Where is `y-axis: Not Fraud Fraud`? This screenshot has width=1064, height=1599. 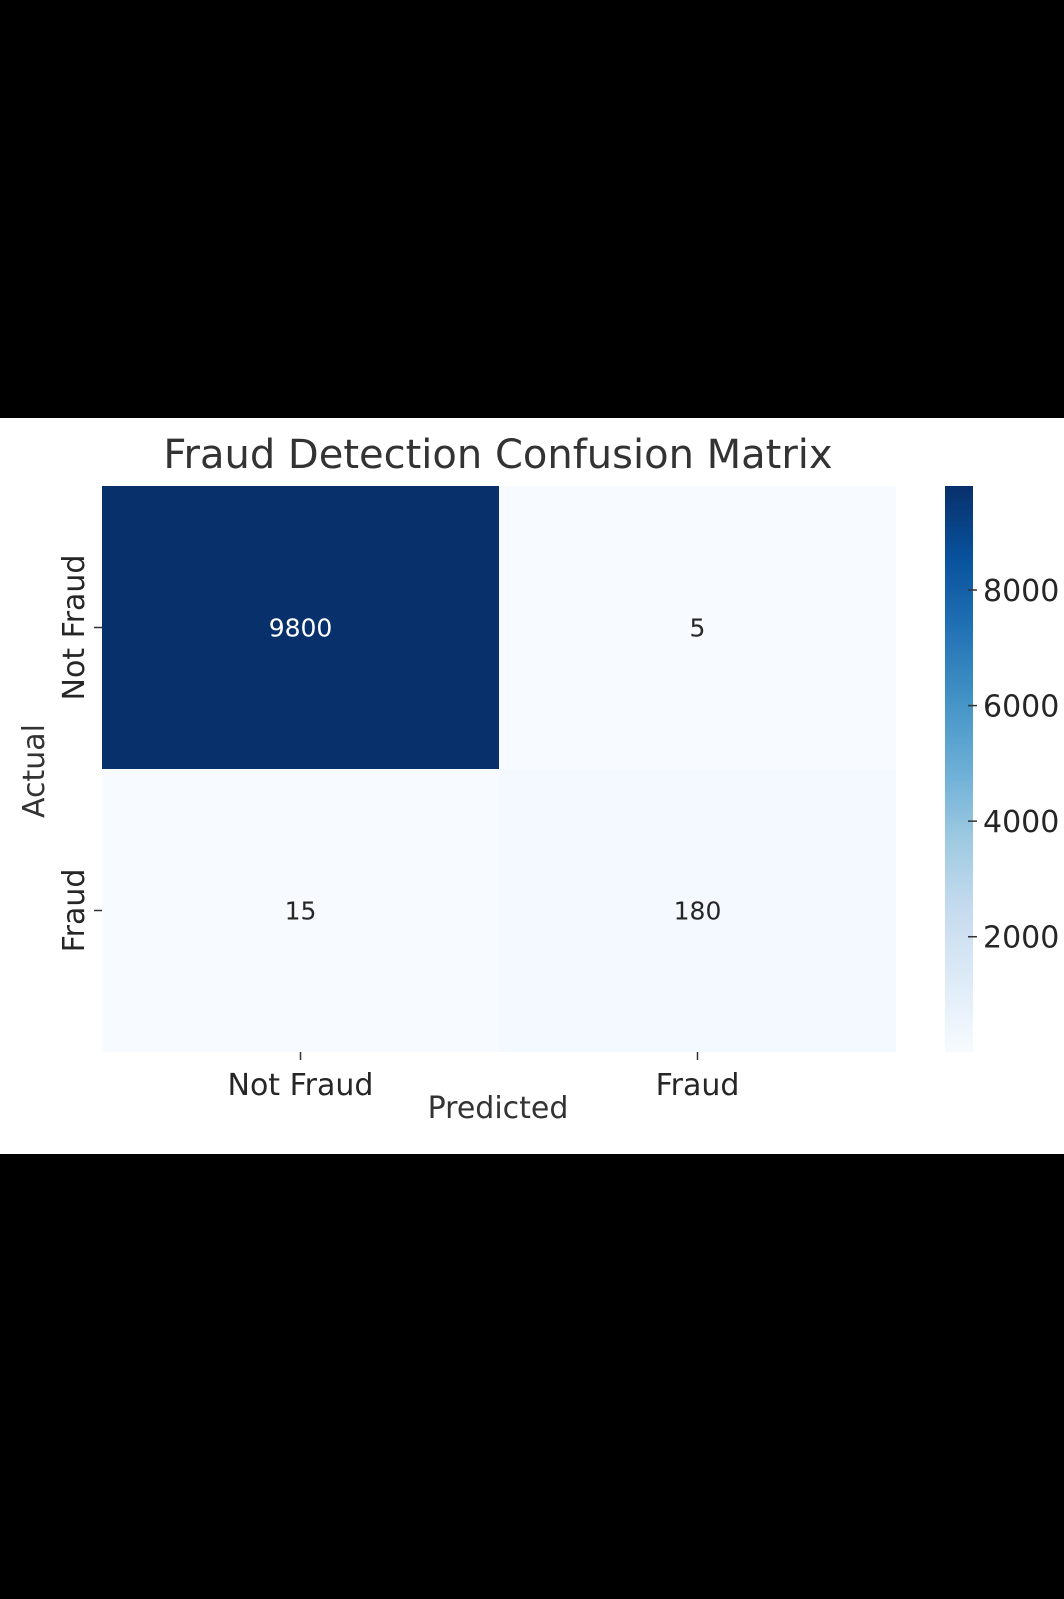 y-axis: Not Fraud Fraud is located at coordinates (79, 754).